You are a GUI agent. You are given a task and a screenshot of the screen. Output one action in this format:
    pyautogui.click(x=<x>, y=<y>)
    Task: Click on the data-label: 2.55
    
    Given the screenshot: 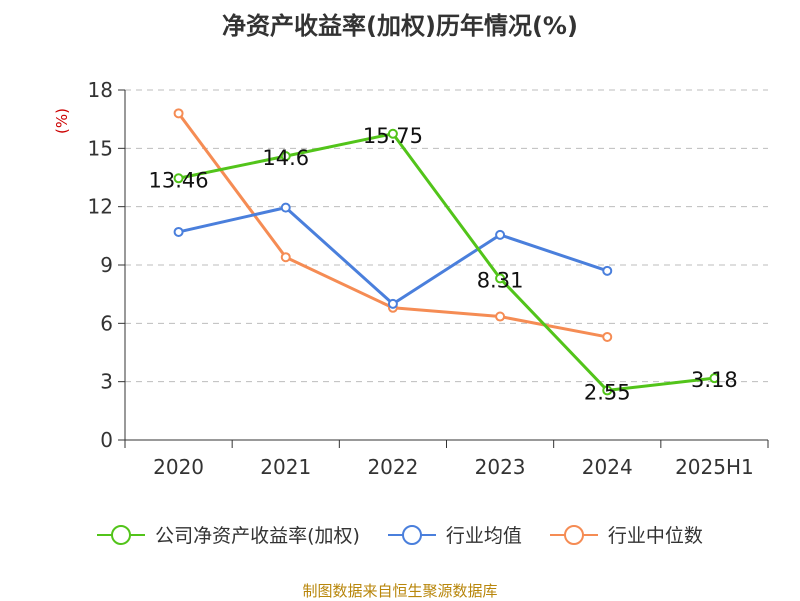 What is the action you would take?
    pyautogui.click(x=607, y=392)
    